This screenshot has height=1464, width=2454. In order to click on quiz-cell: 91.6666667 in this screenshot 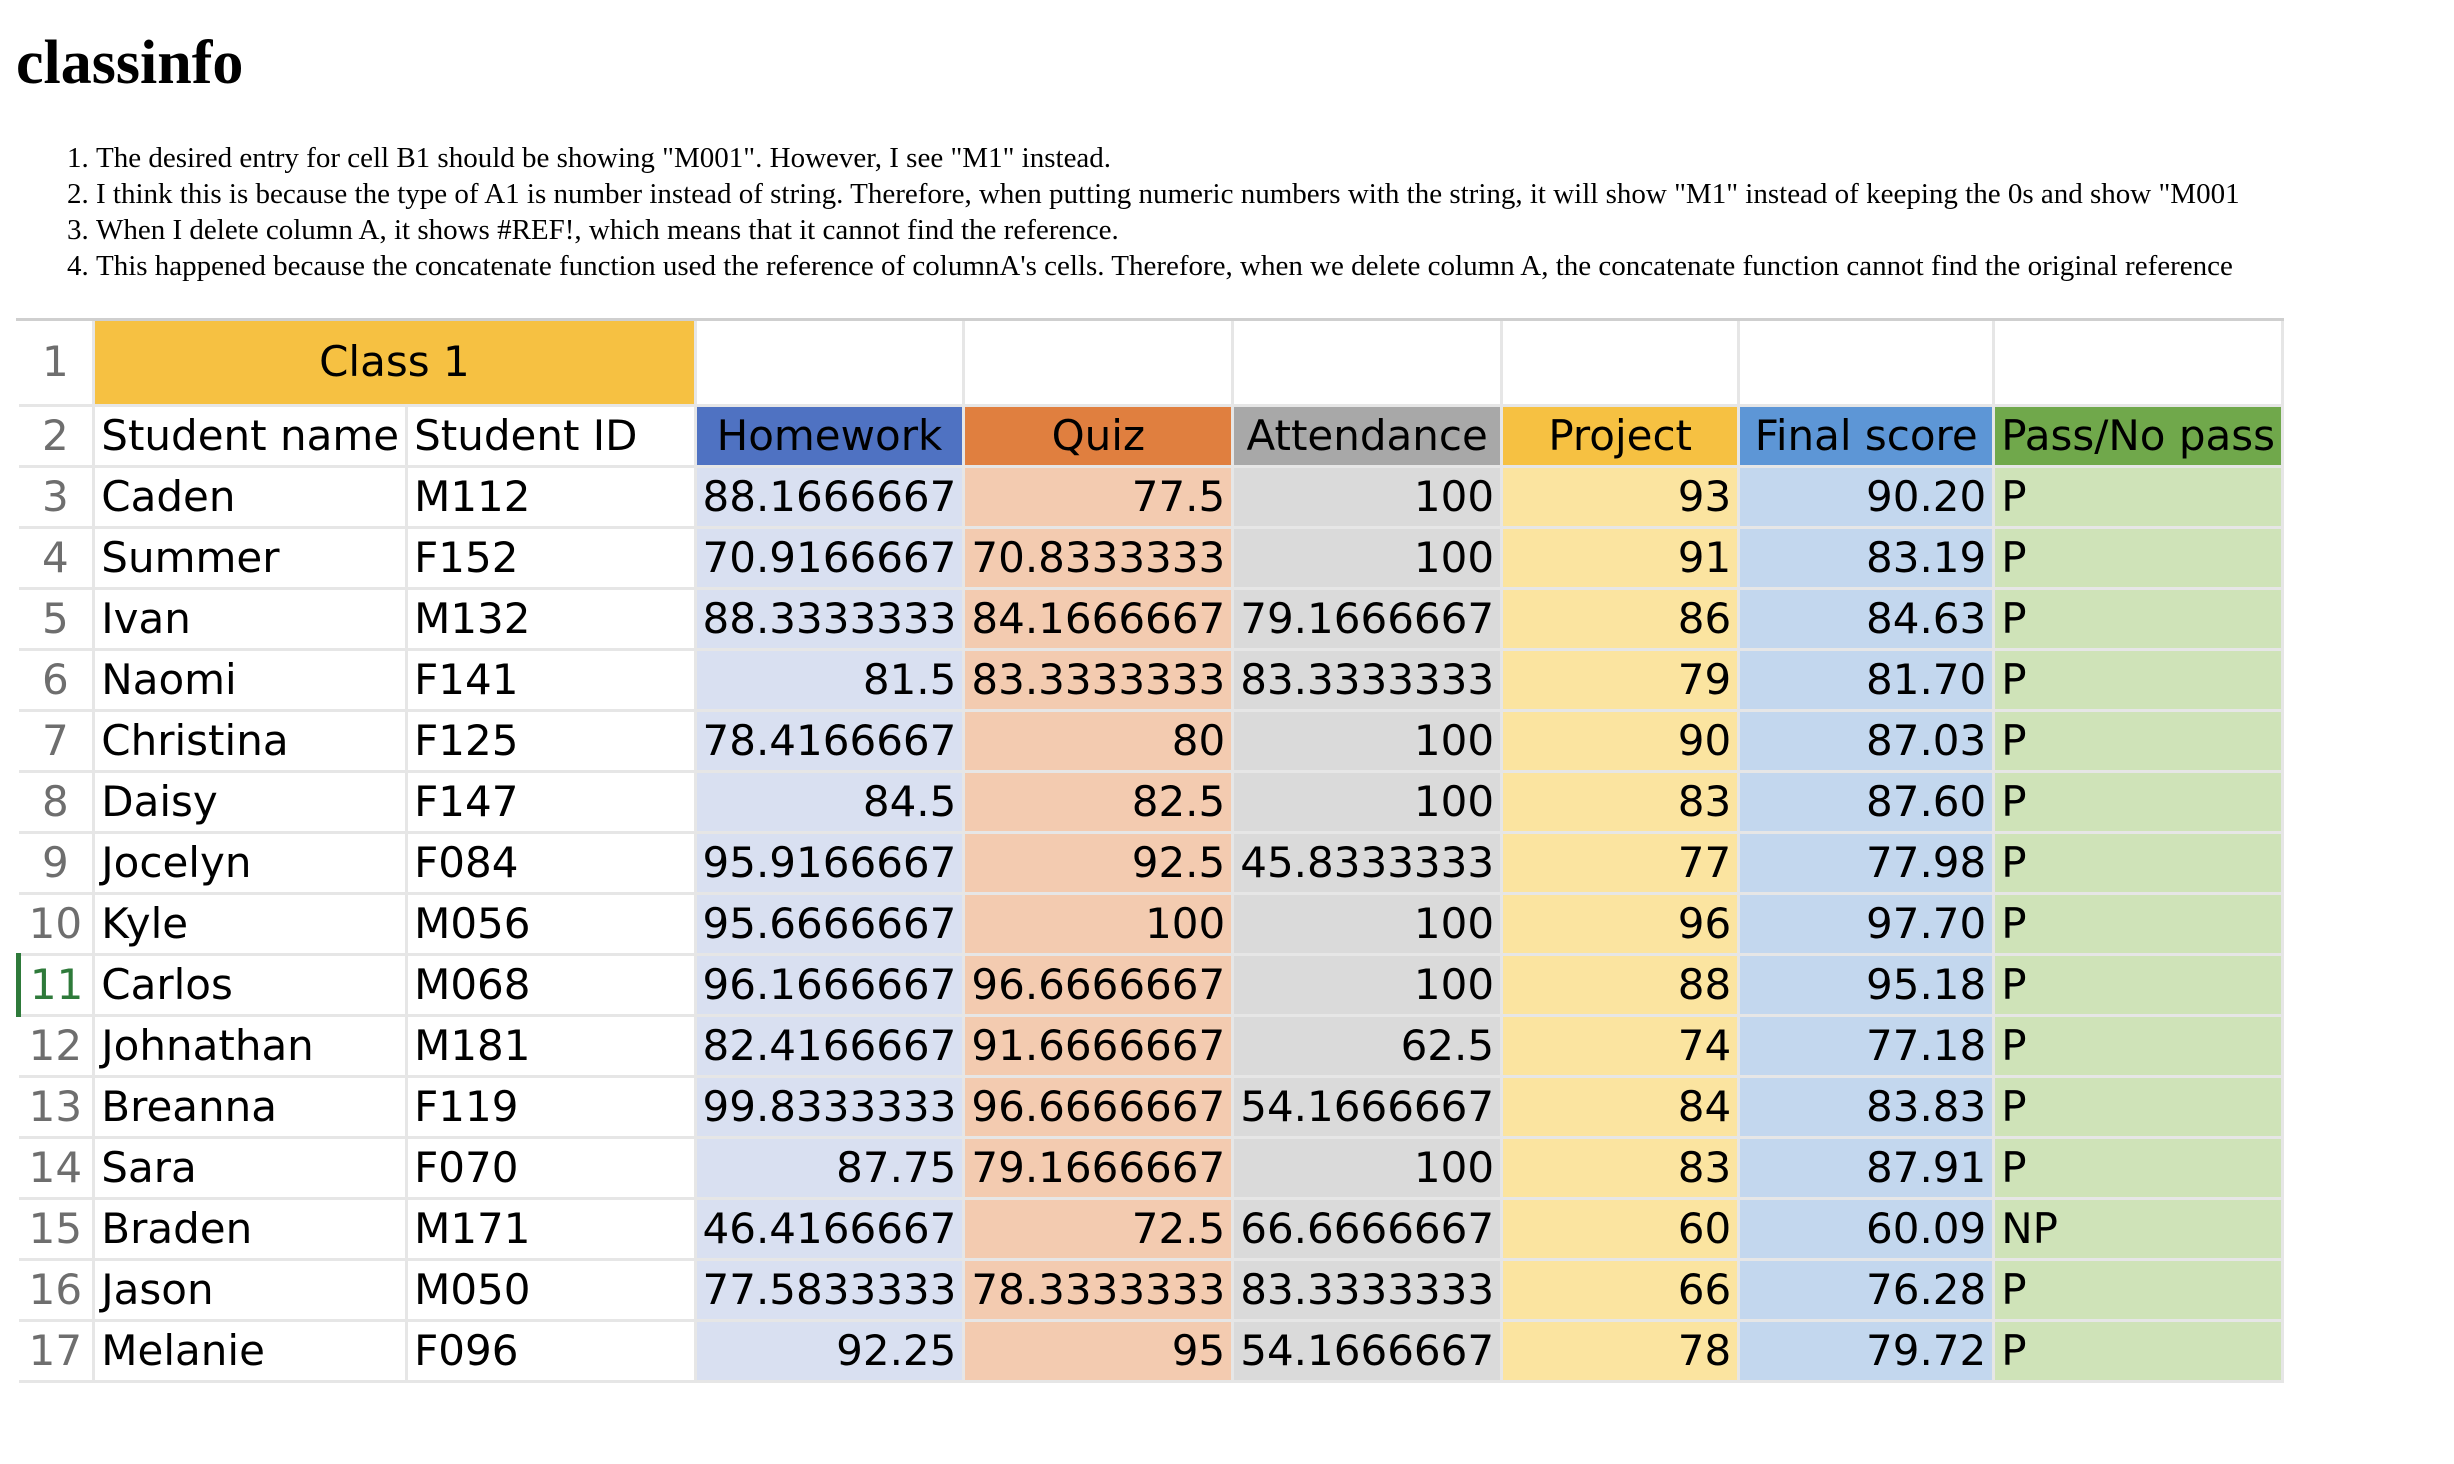, I will do `click(1099, 1046)`.